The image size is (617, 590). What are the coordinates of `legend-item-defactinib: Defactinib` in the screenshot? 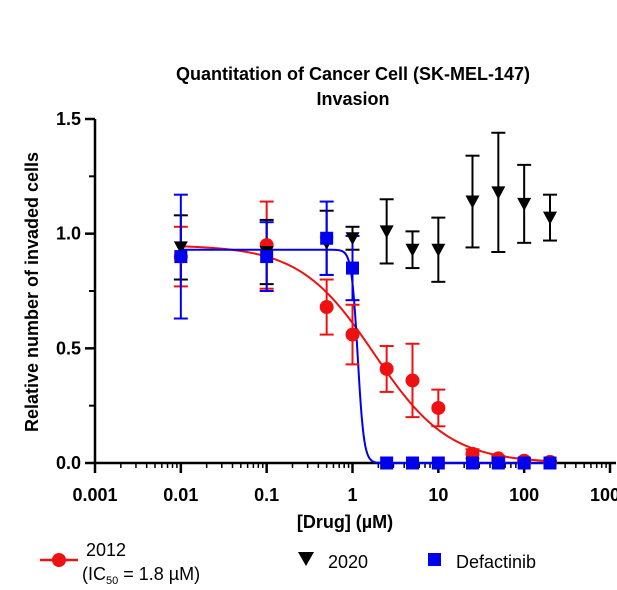 It's located at (482, 562).